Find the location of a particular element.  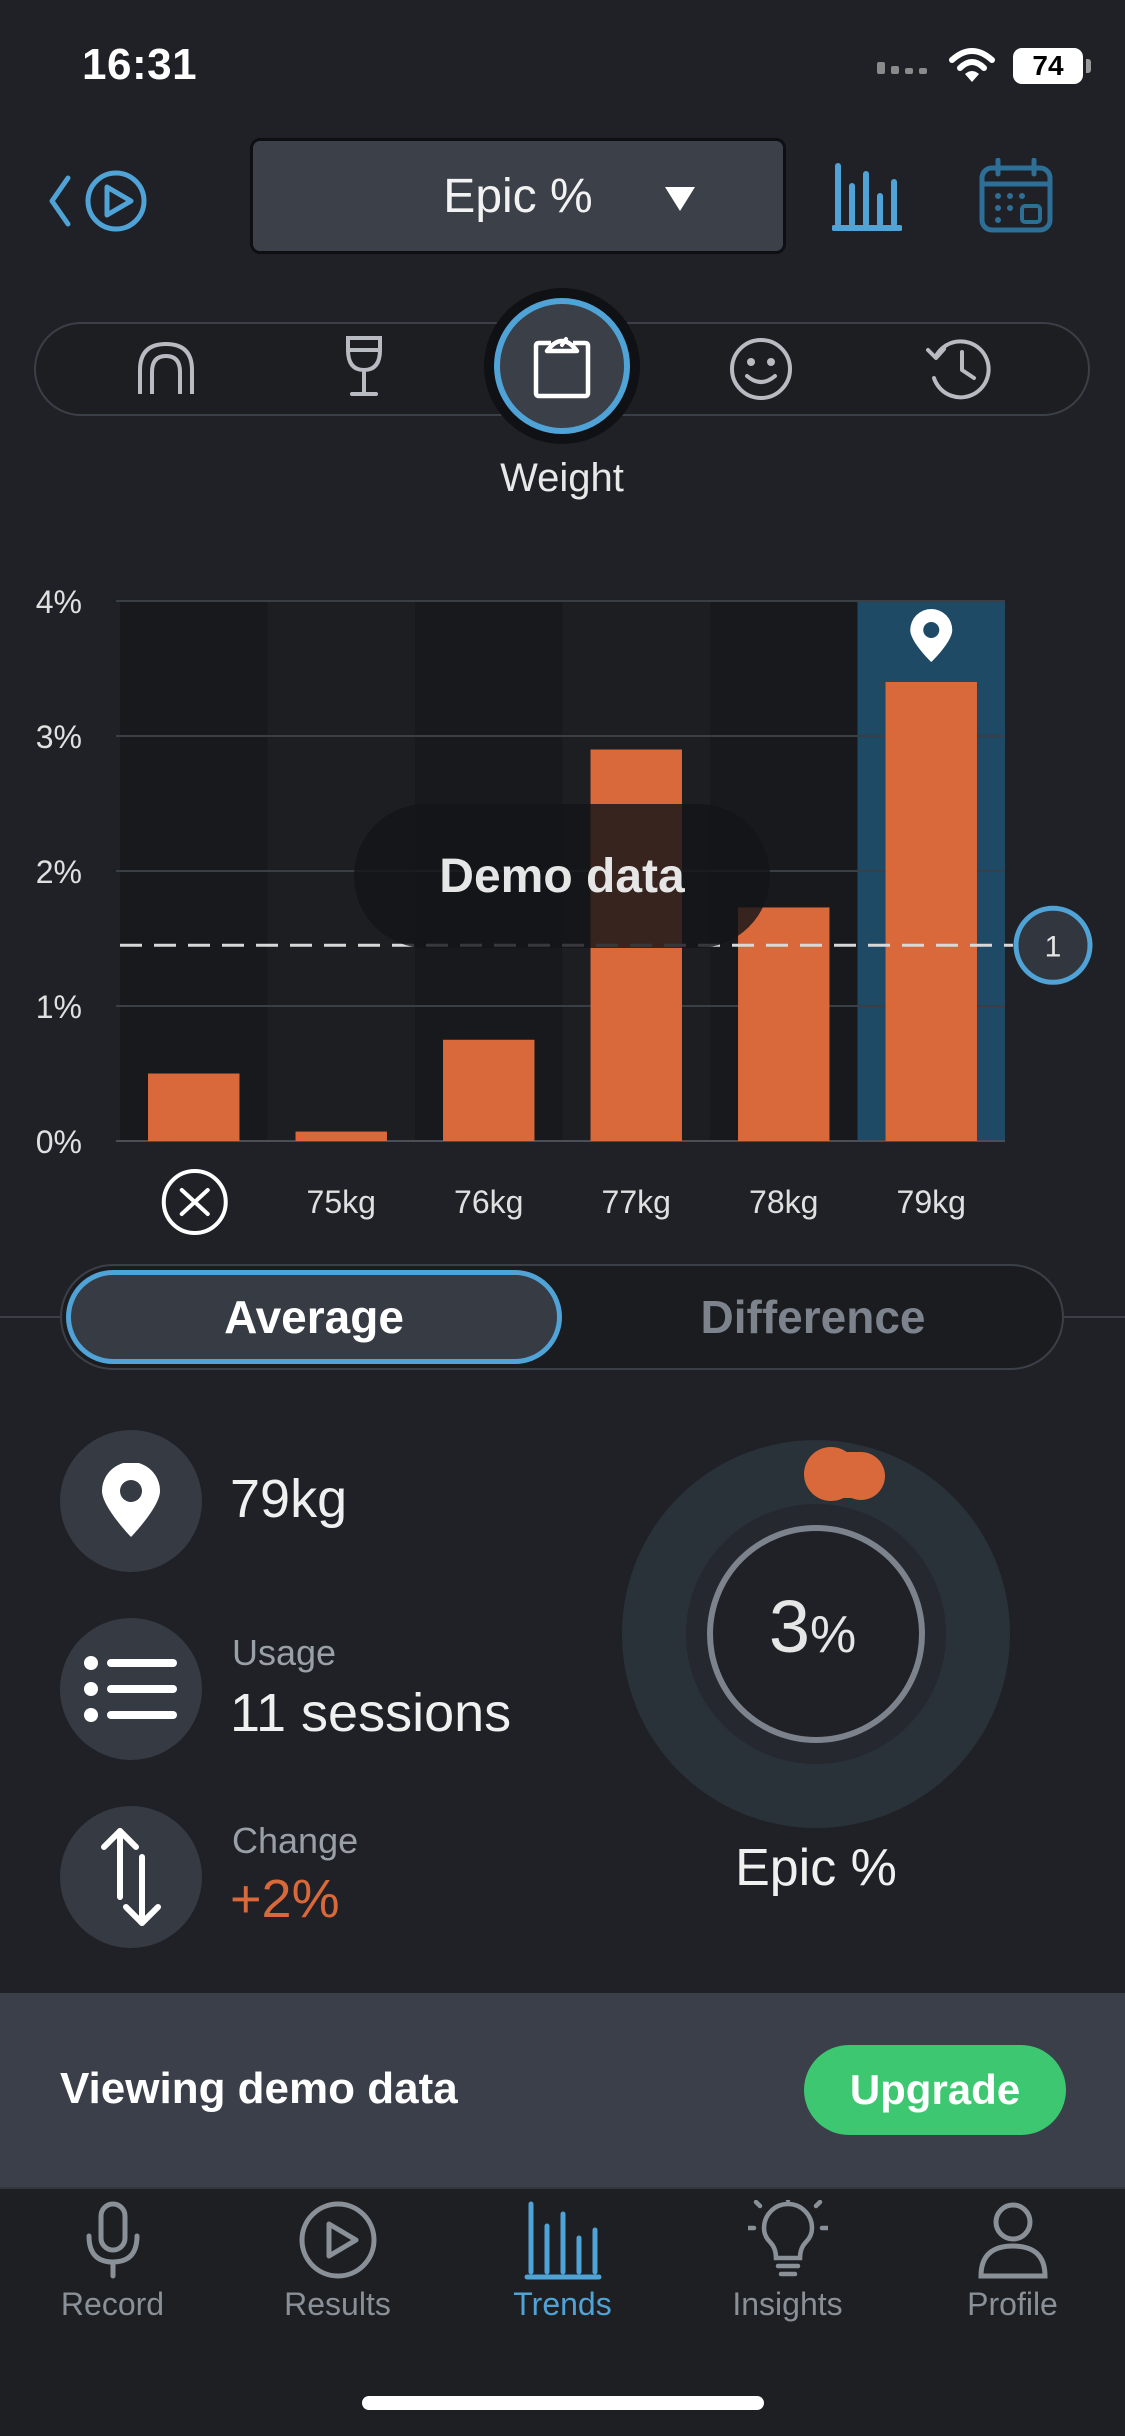

usage-value: 11 sessions is located at coordinates (371, 1713).